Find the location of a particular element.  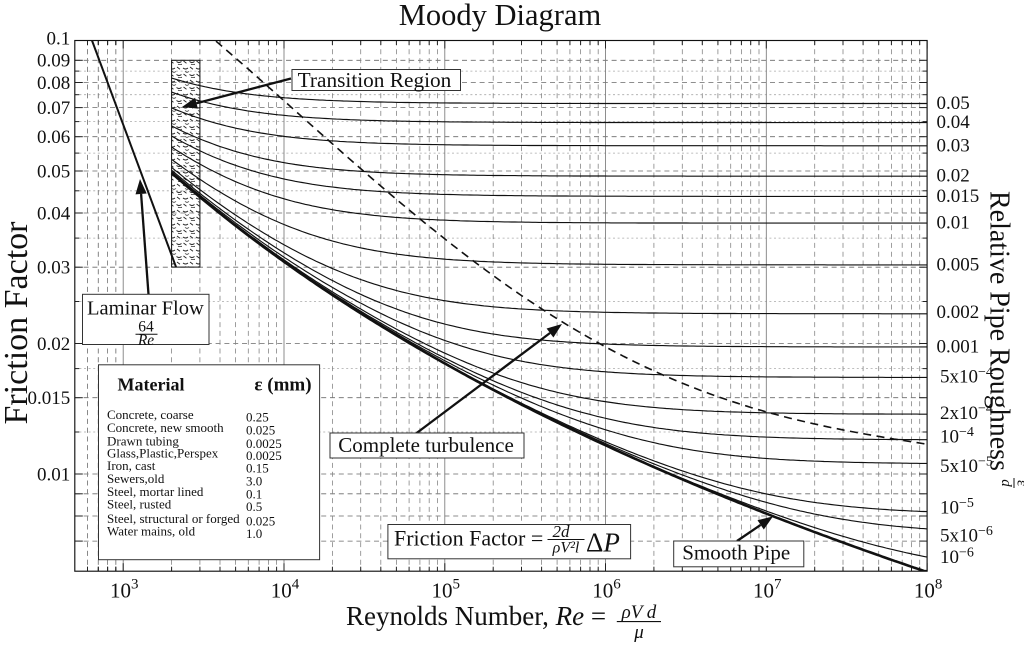

svg-text: Smooth Pipe is located at coordinates (736, 553).